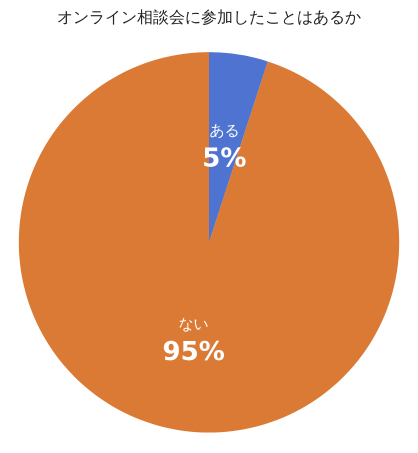  Describe the element at coordinates (209, 17) in the screenshot. I see `chart-title: オンライン相談会に参加したことはあるか` at that location.